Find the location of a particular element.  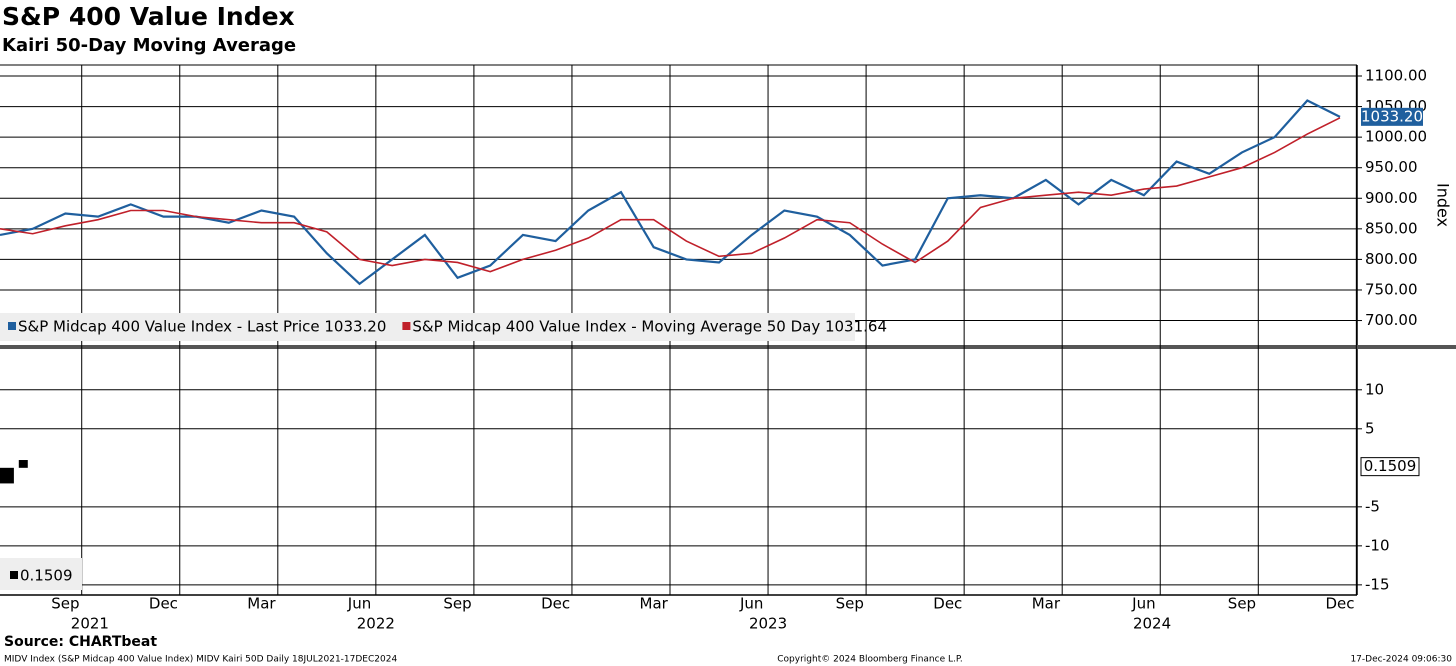

year-label: 2024 is located at coordinates (1152, 624).